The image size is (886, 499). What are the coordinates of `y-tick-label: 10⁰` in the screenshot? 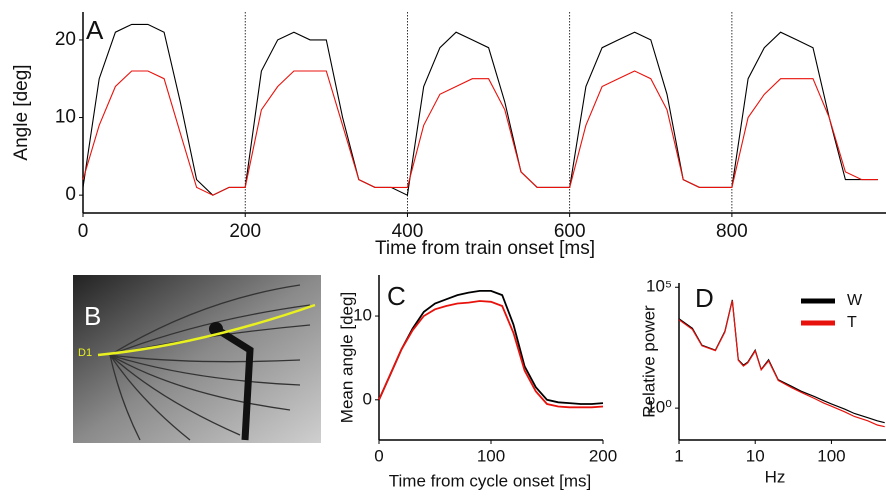 It's located at (659, 407).